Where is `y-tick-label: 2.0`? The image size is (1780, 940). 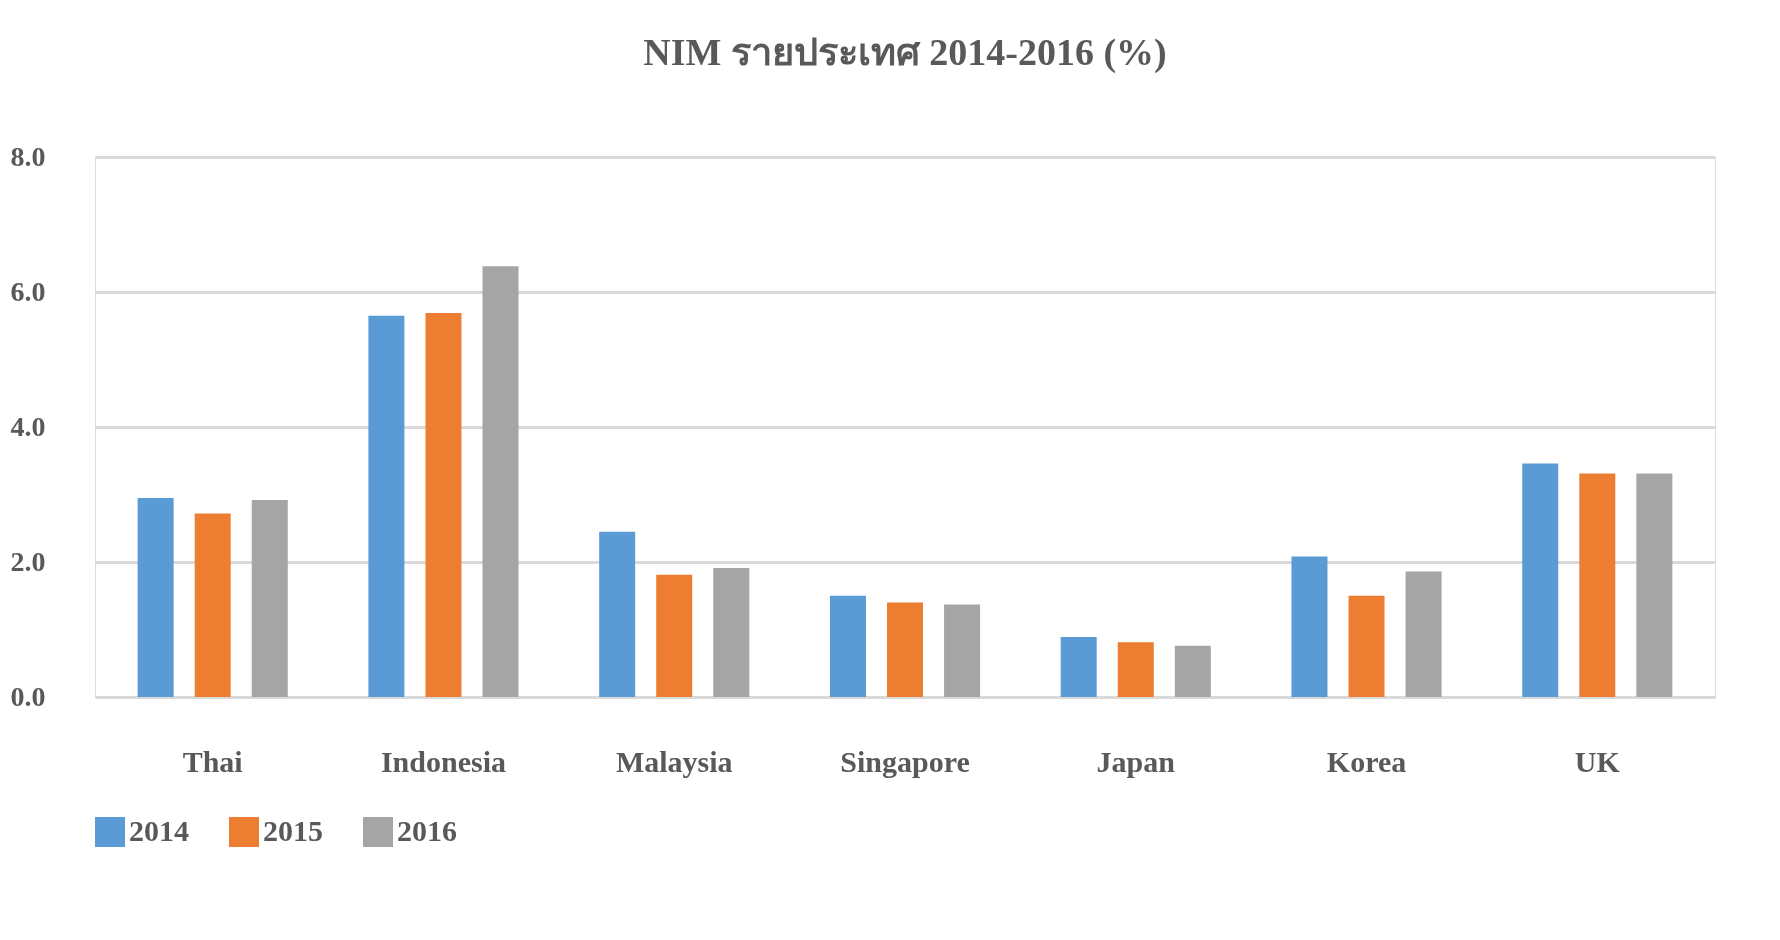
y-tick-label: 2.0 is located at coordinates (28, 561).